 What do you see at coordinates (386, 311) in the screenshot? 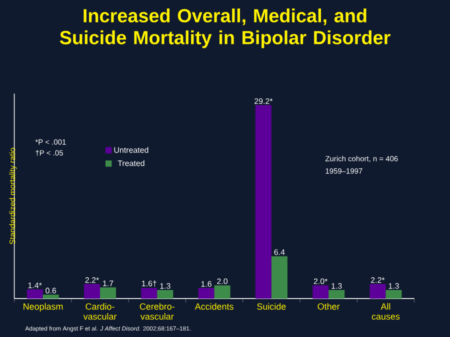
I see `x-tick-label: All causes` at bounding box center [386, 311].